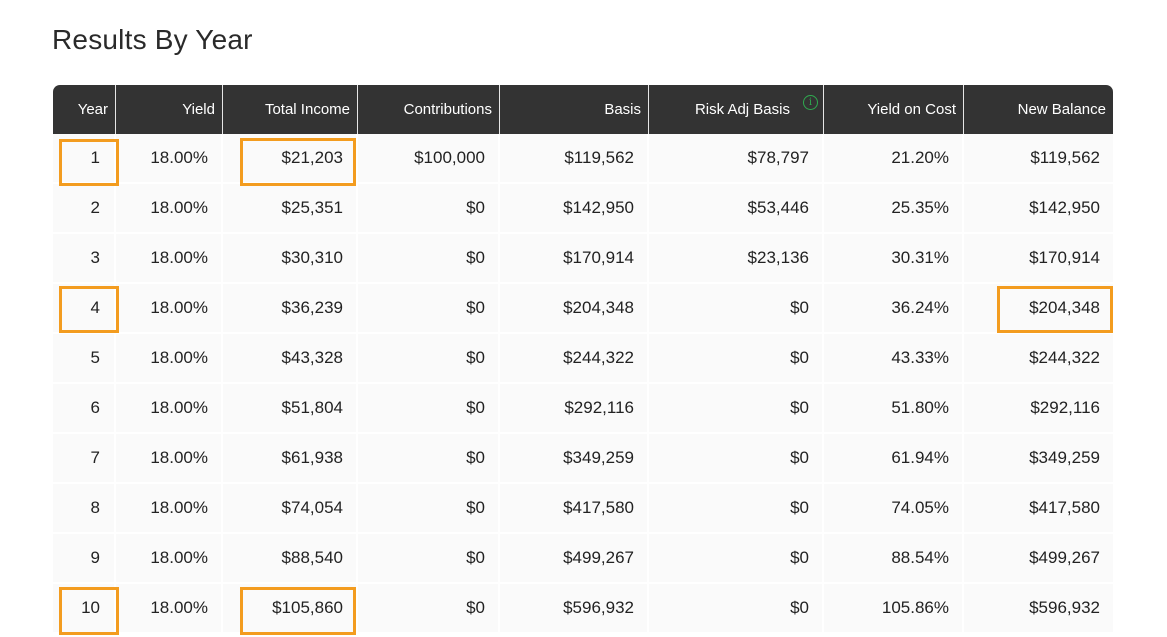  I want to click on cell-yield-on-cost: 36.24%, so click(894, 309).